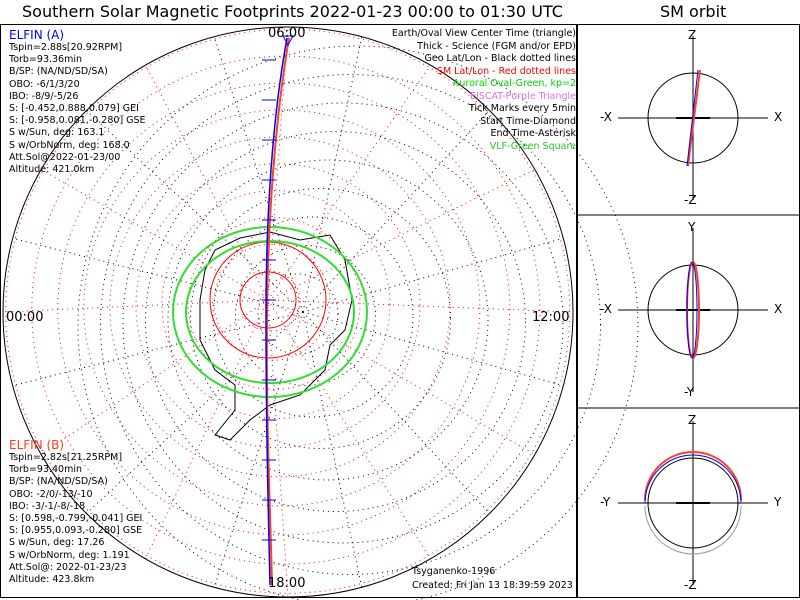  Describe the element at coordinates (496, 46) in the screenshot. I see `legend-item: Thick - Science (FGM and/or EPD)` at that location.